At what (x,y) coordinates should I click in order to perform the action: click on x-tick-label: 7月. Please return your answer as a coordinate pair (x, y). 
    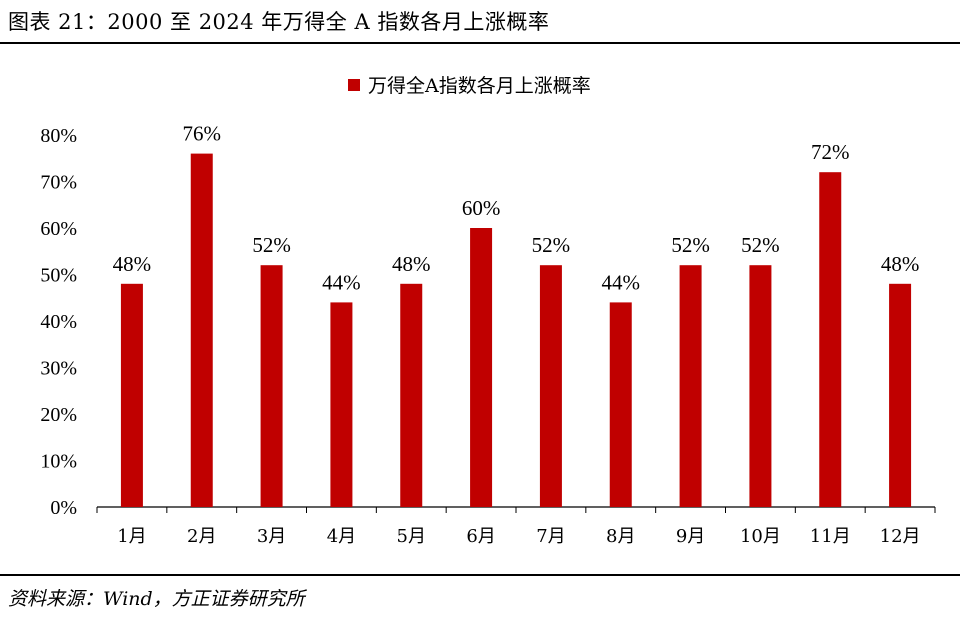
    Looking at the image, I should click on (550, 536).